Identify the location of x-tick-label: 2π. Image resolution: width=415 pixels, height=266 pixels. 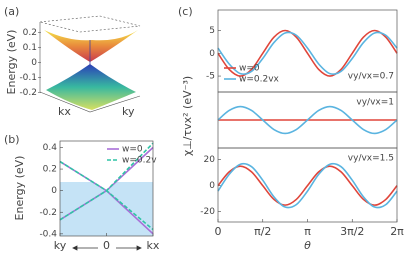
(397, 231).